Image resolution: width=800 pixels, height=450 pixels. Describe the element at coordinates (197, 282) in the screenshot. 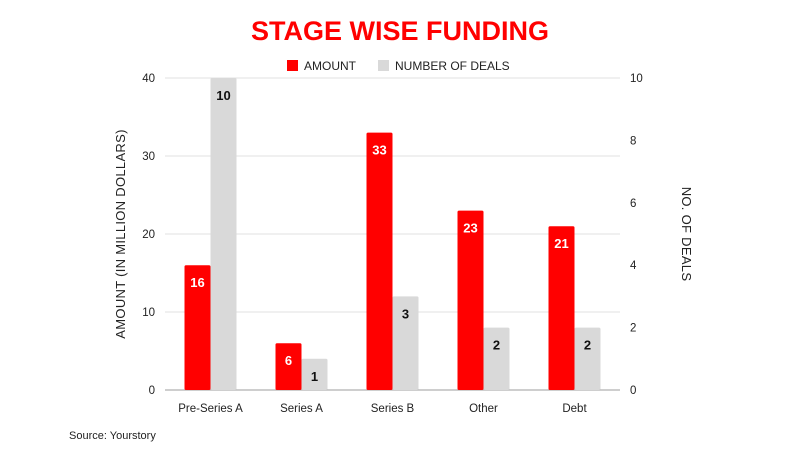

I see `amount-bar-label: 16` at that location.